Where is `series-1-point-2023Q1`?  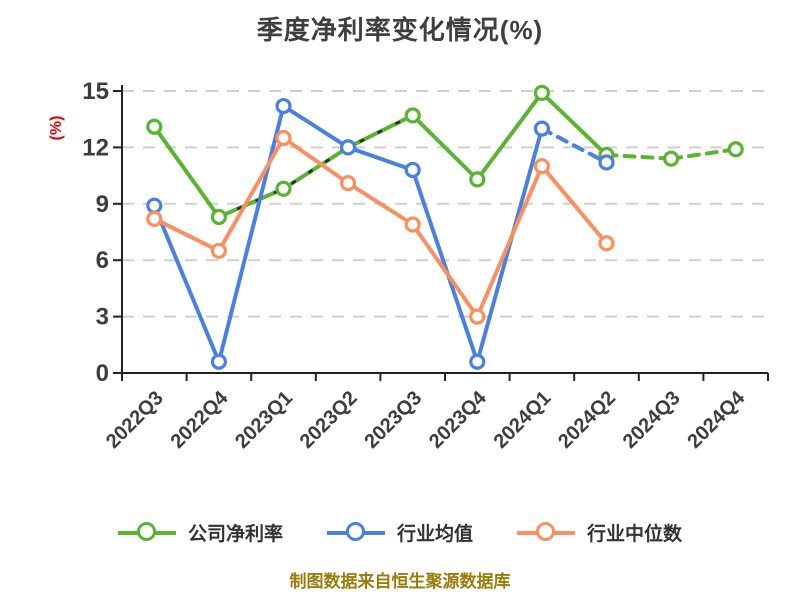
series-1-point-2023Q1 is located at coordinates (283, 106).